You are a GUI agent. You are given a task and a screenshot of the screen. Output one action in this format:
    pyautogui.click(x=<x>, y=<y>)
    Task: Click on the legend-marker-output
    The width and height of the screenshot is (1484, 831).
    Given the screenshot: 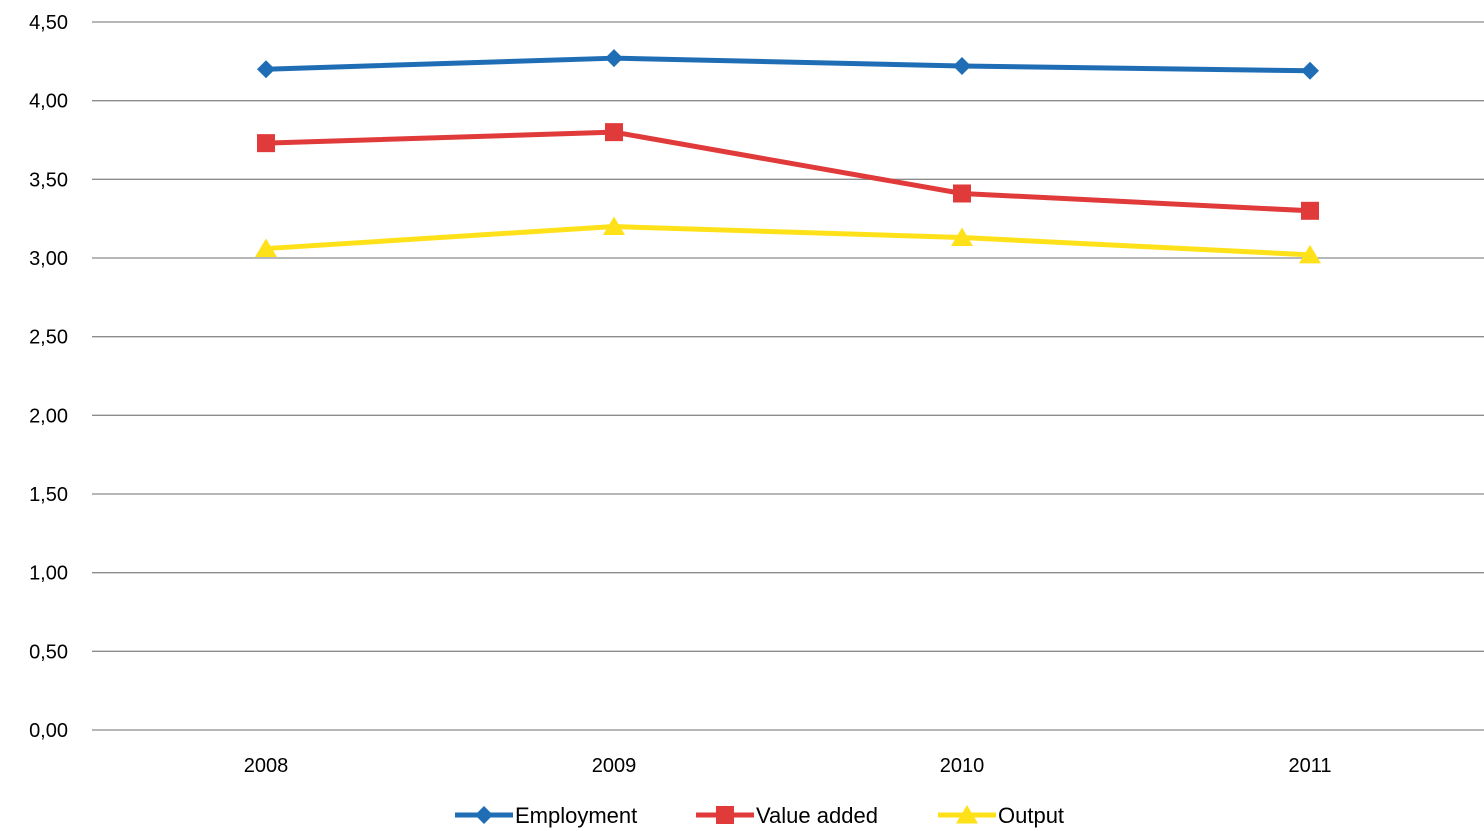 What is the action you would take?
    pyautogui.click(x=967, y=814)
    